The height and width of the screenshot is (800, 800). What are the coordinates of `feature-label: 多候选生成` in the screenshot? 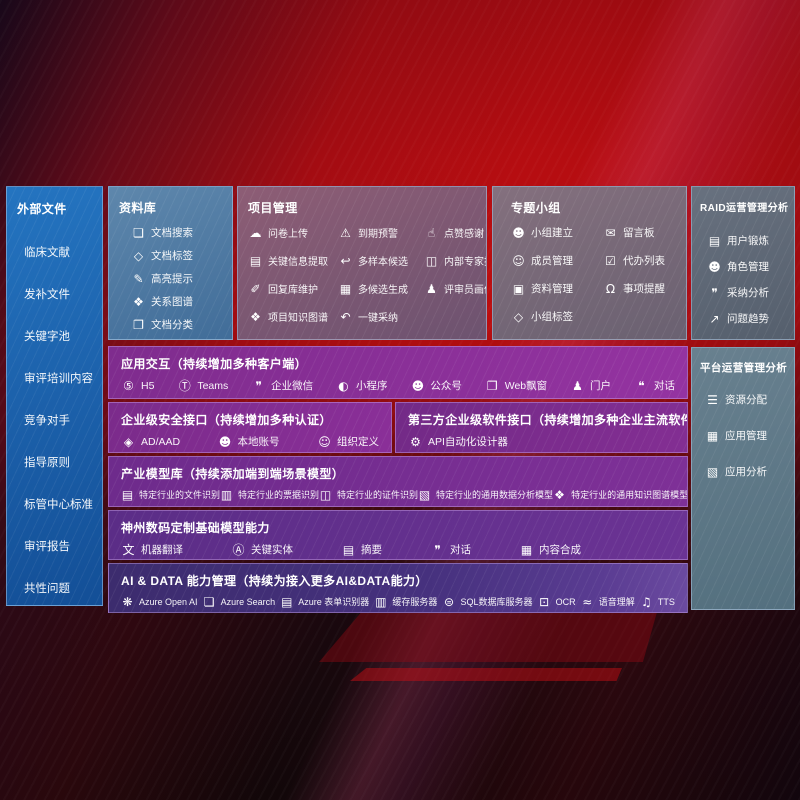 It's located at (383, 290).